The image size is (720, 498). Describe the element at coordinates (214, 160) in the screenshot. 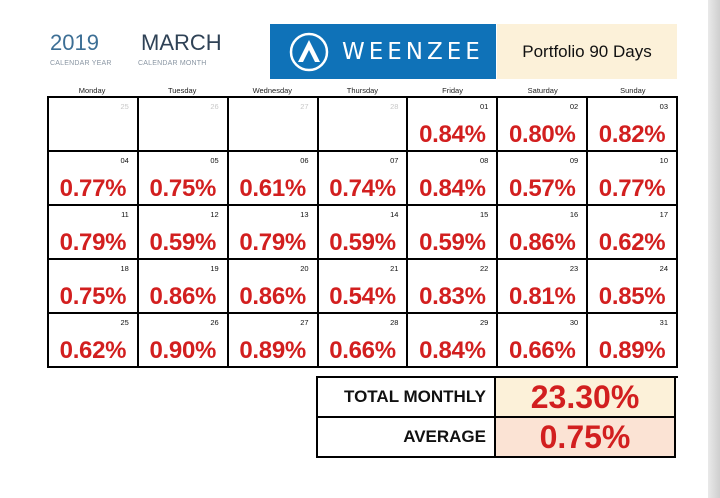

I see `day-number: 05` at that location.